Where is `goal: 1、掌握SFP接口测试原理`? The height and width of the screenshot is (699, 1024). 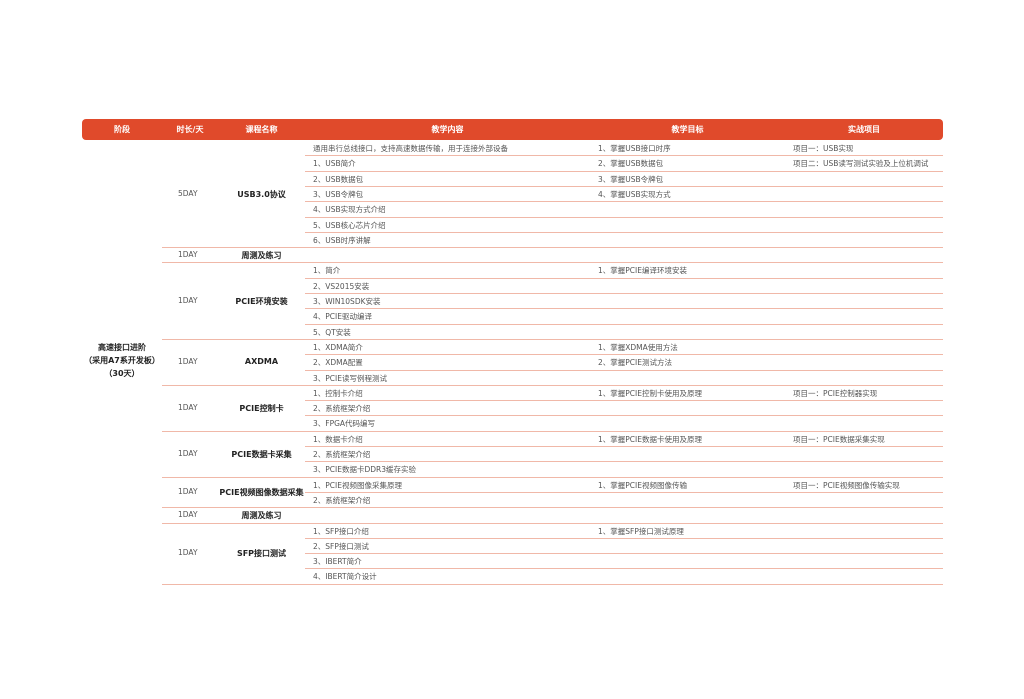 goal: 1、掌握SFP接口测试原理 is located at coordinates (641, 531).